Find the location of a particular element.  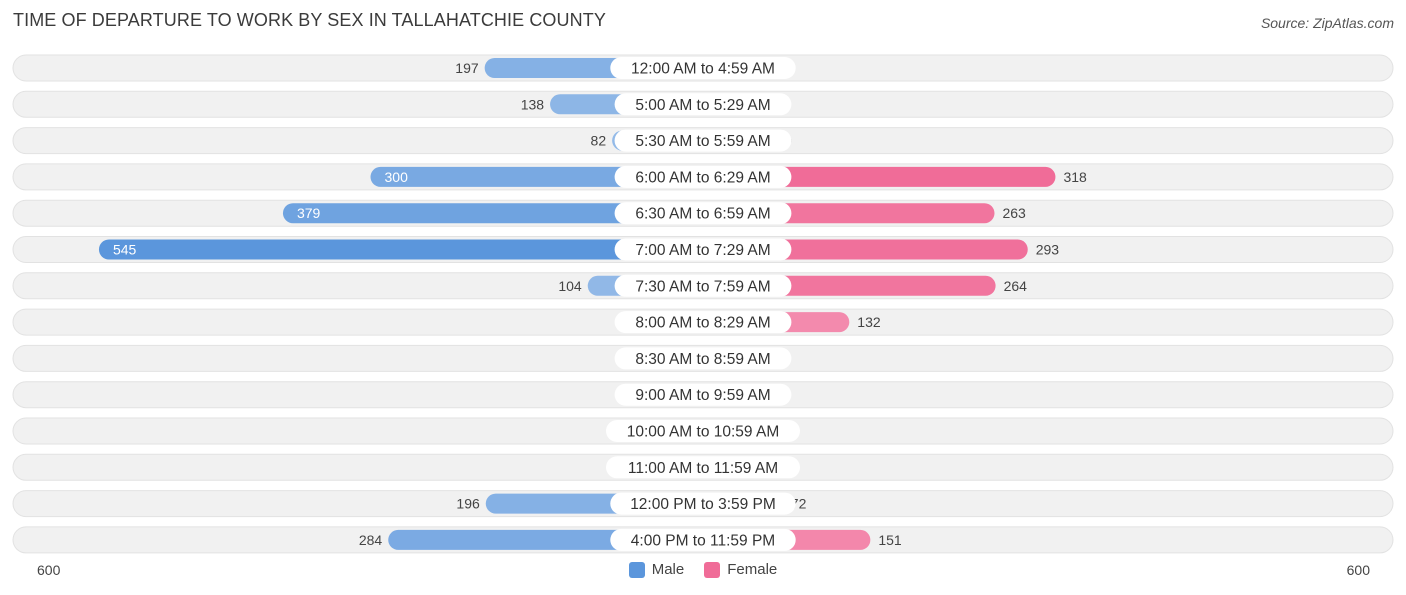

value-label-female: 264 is located at coordinates (1016, 286).